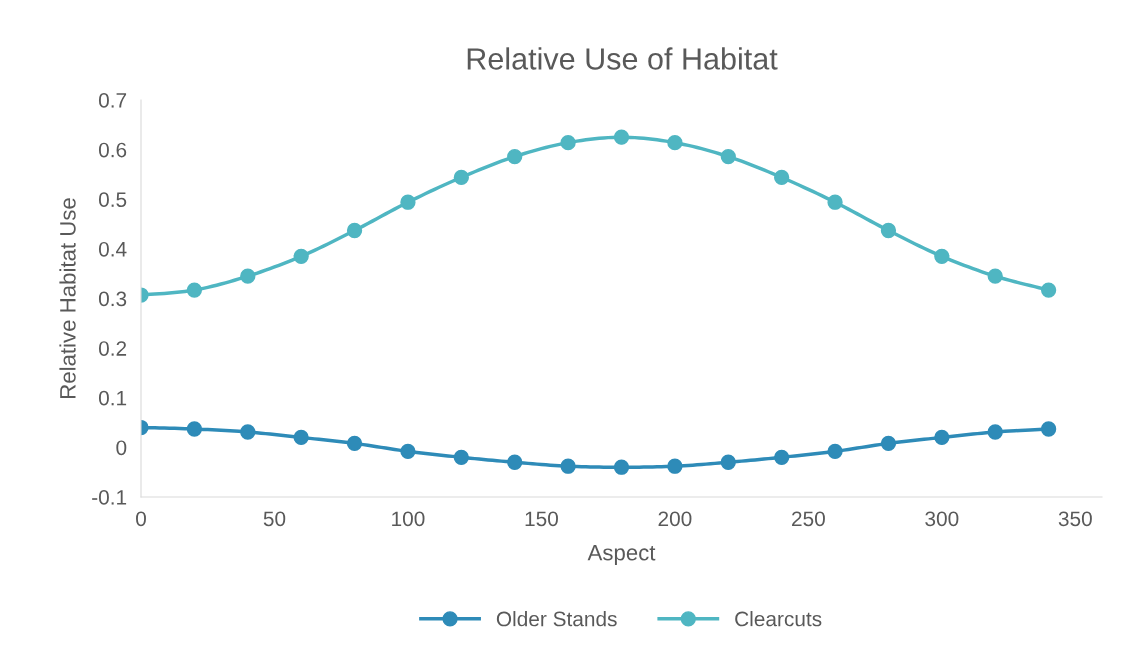 This screenshot has height=667, width=1142. I want to click on chart-title: Relative Use of Habitat, so click(622, 58).